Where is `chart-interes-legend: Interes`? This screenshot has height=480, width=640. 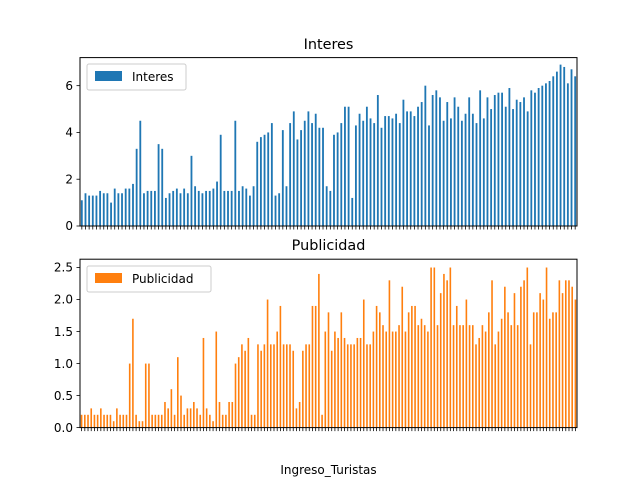
chart-interes-legend: Interes is located at coordinates (136, 77).